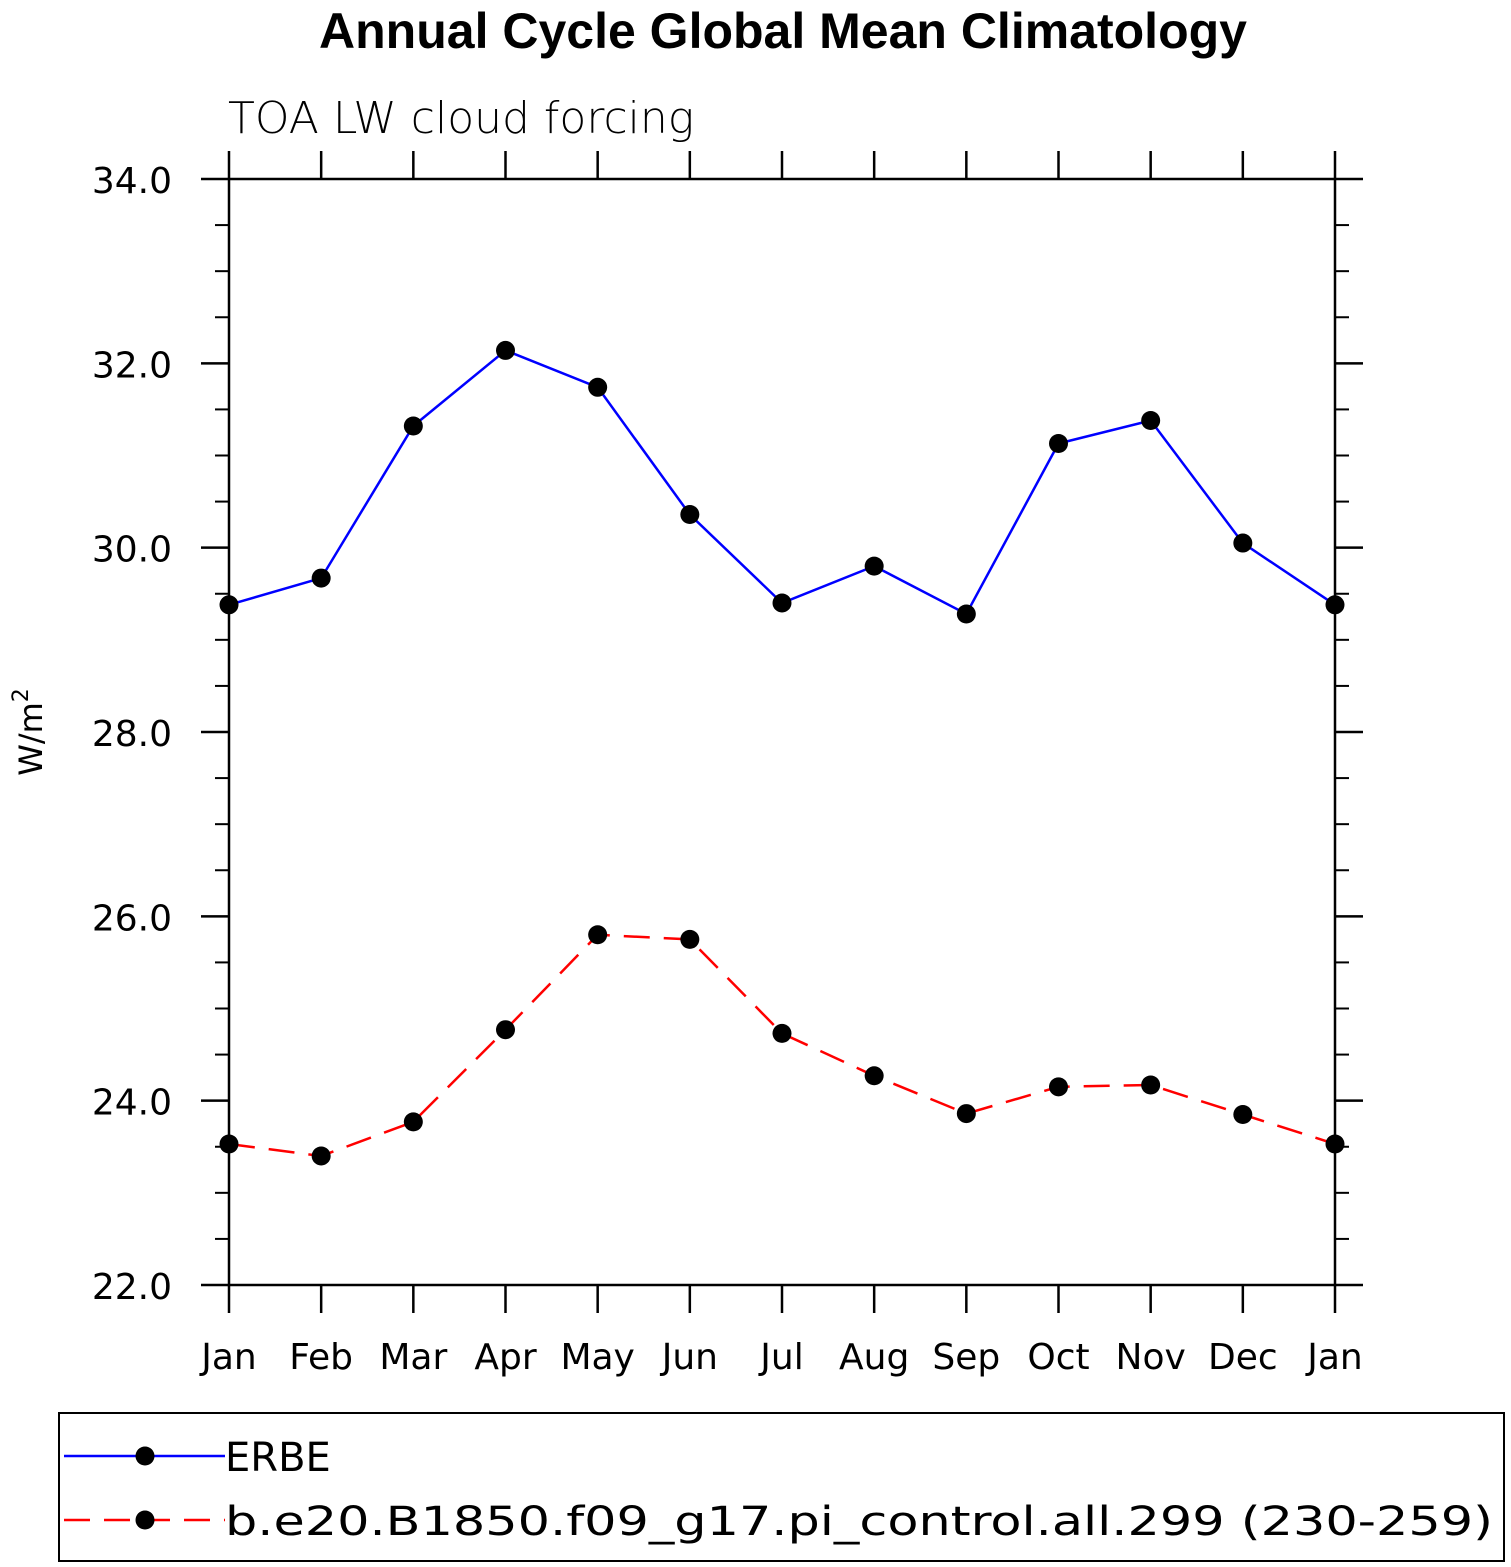 The width and height of the screenshot is (1511, 1567). I want to click on y-tick-label: 34.0, so click(132, 181).